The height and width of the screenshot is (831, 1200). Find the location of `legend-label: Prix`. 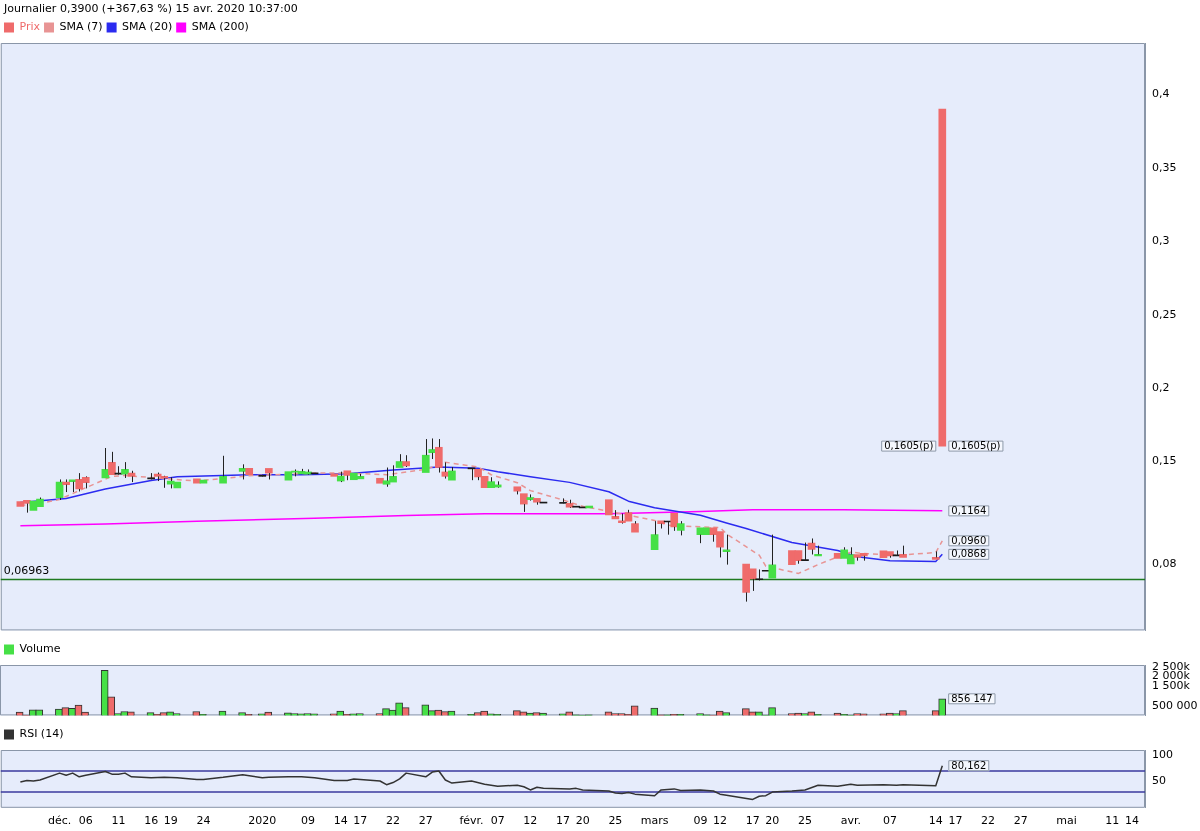

legend-label: Prix is located at coordinates (30, 27).